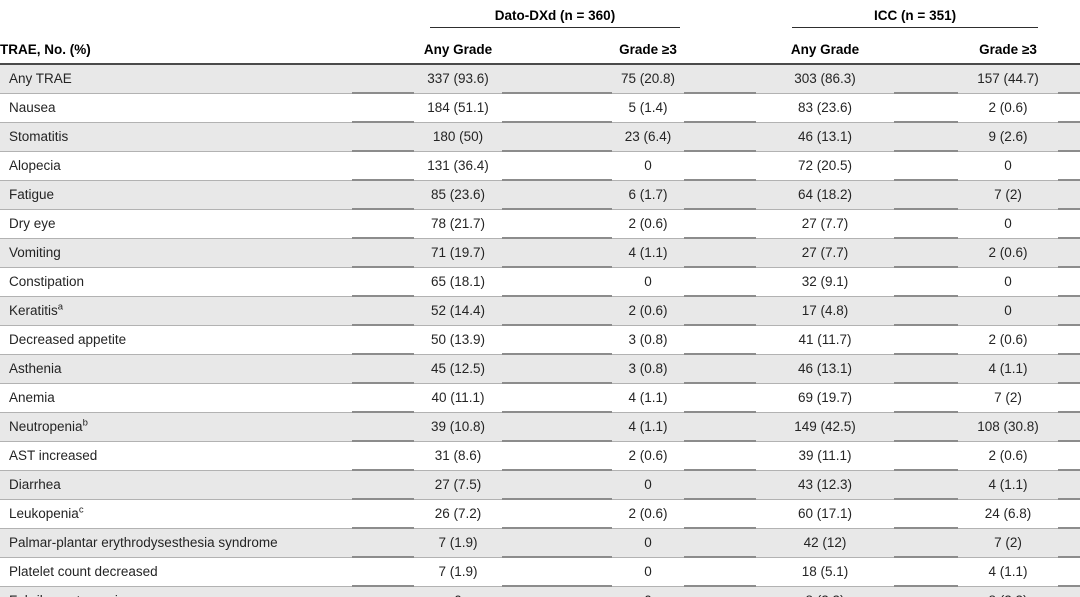  I want to click on cell-value: 23 (6.4), so click(648, 137).